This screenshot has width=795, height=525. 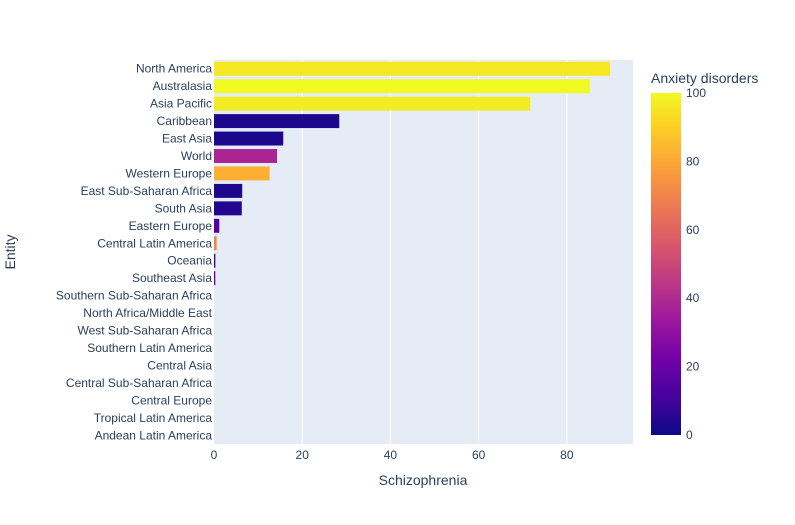 What do you see at coordinates (696, 93) in the screenshot?
I see `colorbar-tick-label: 100` at bounding box center [696, 93].